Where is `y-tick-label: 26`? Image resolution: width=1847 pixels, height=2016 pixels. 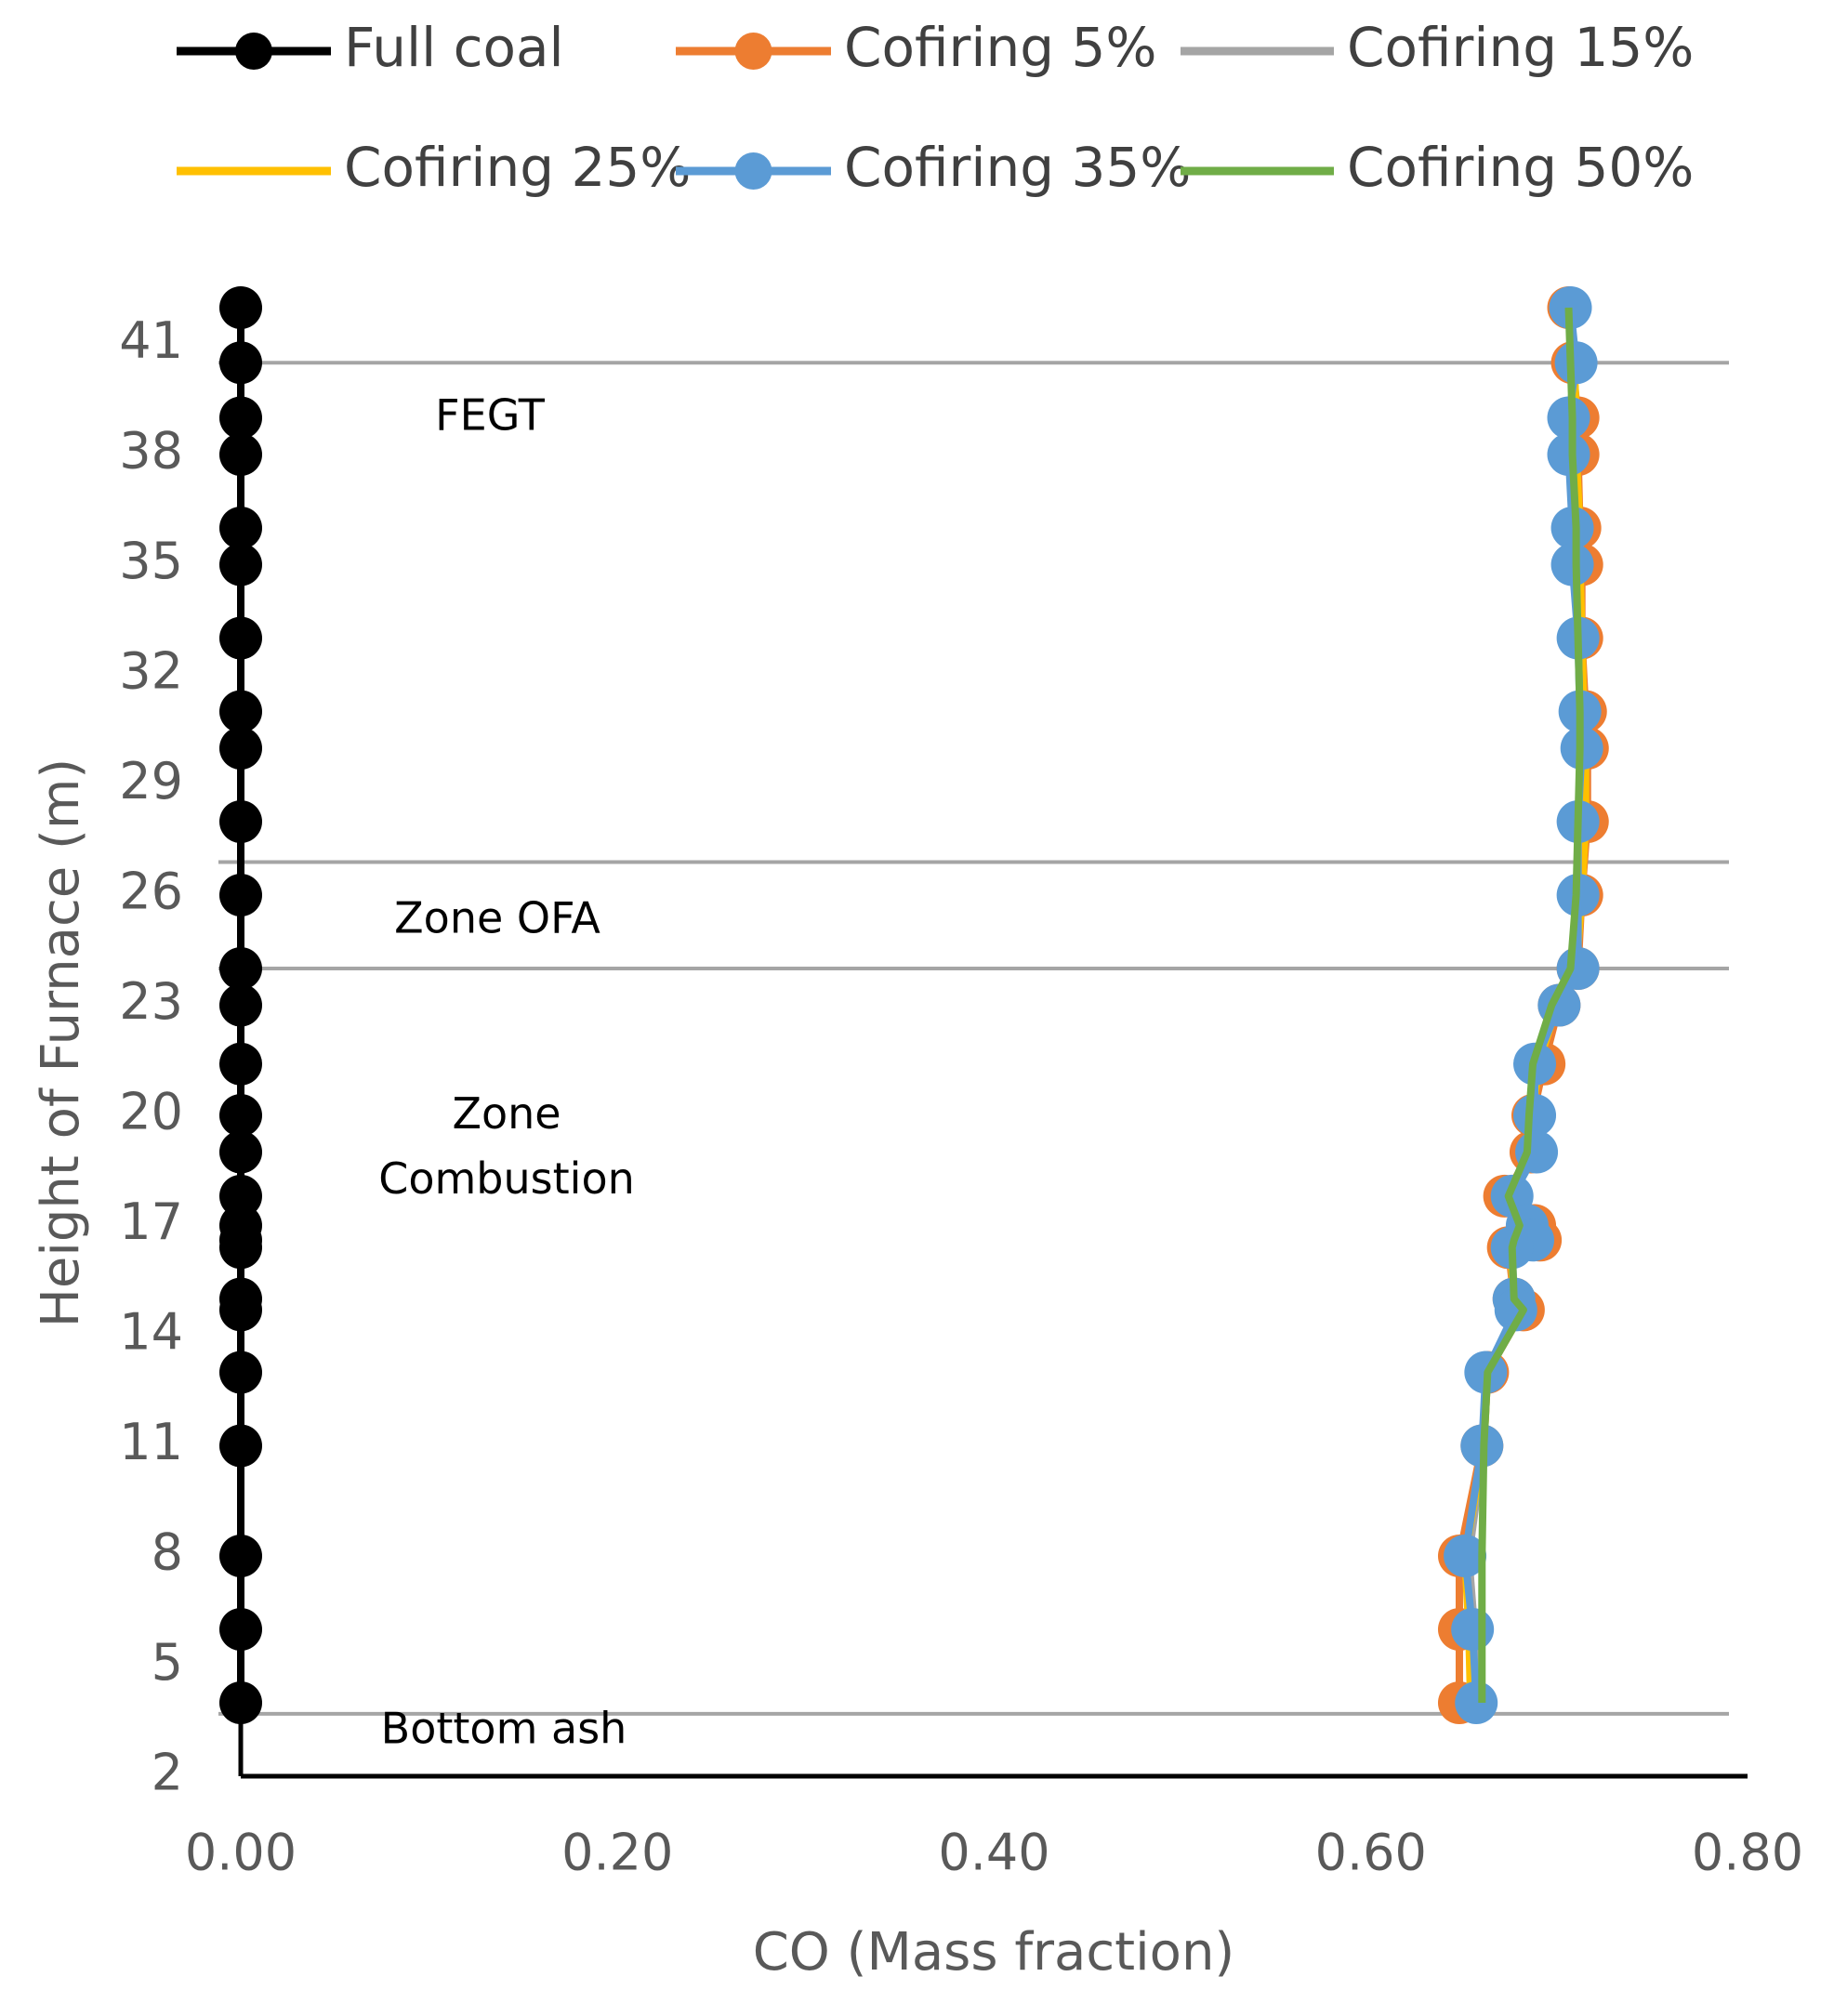 y-tick-label: 26 is located at coordinates (151, 892).